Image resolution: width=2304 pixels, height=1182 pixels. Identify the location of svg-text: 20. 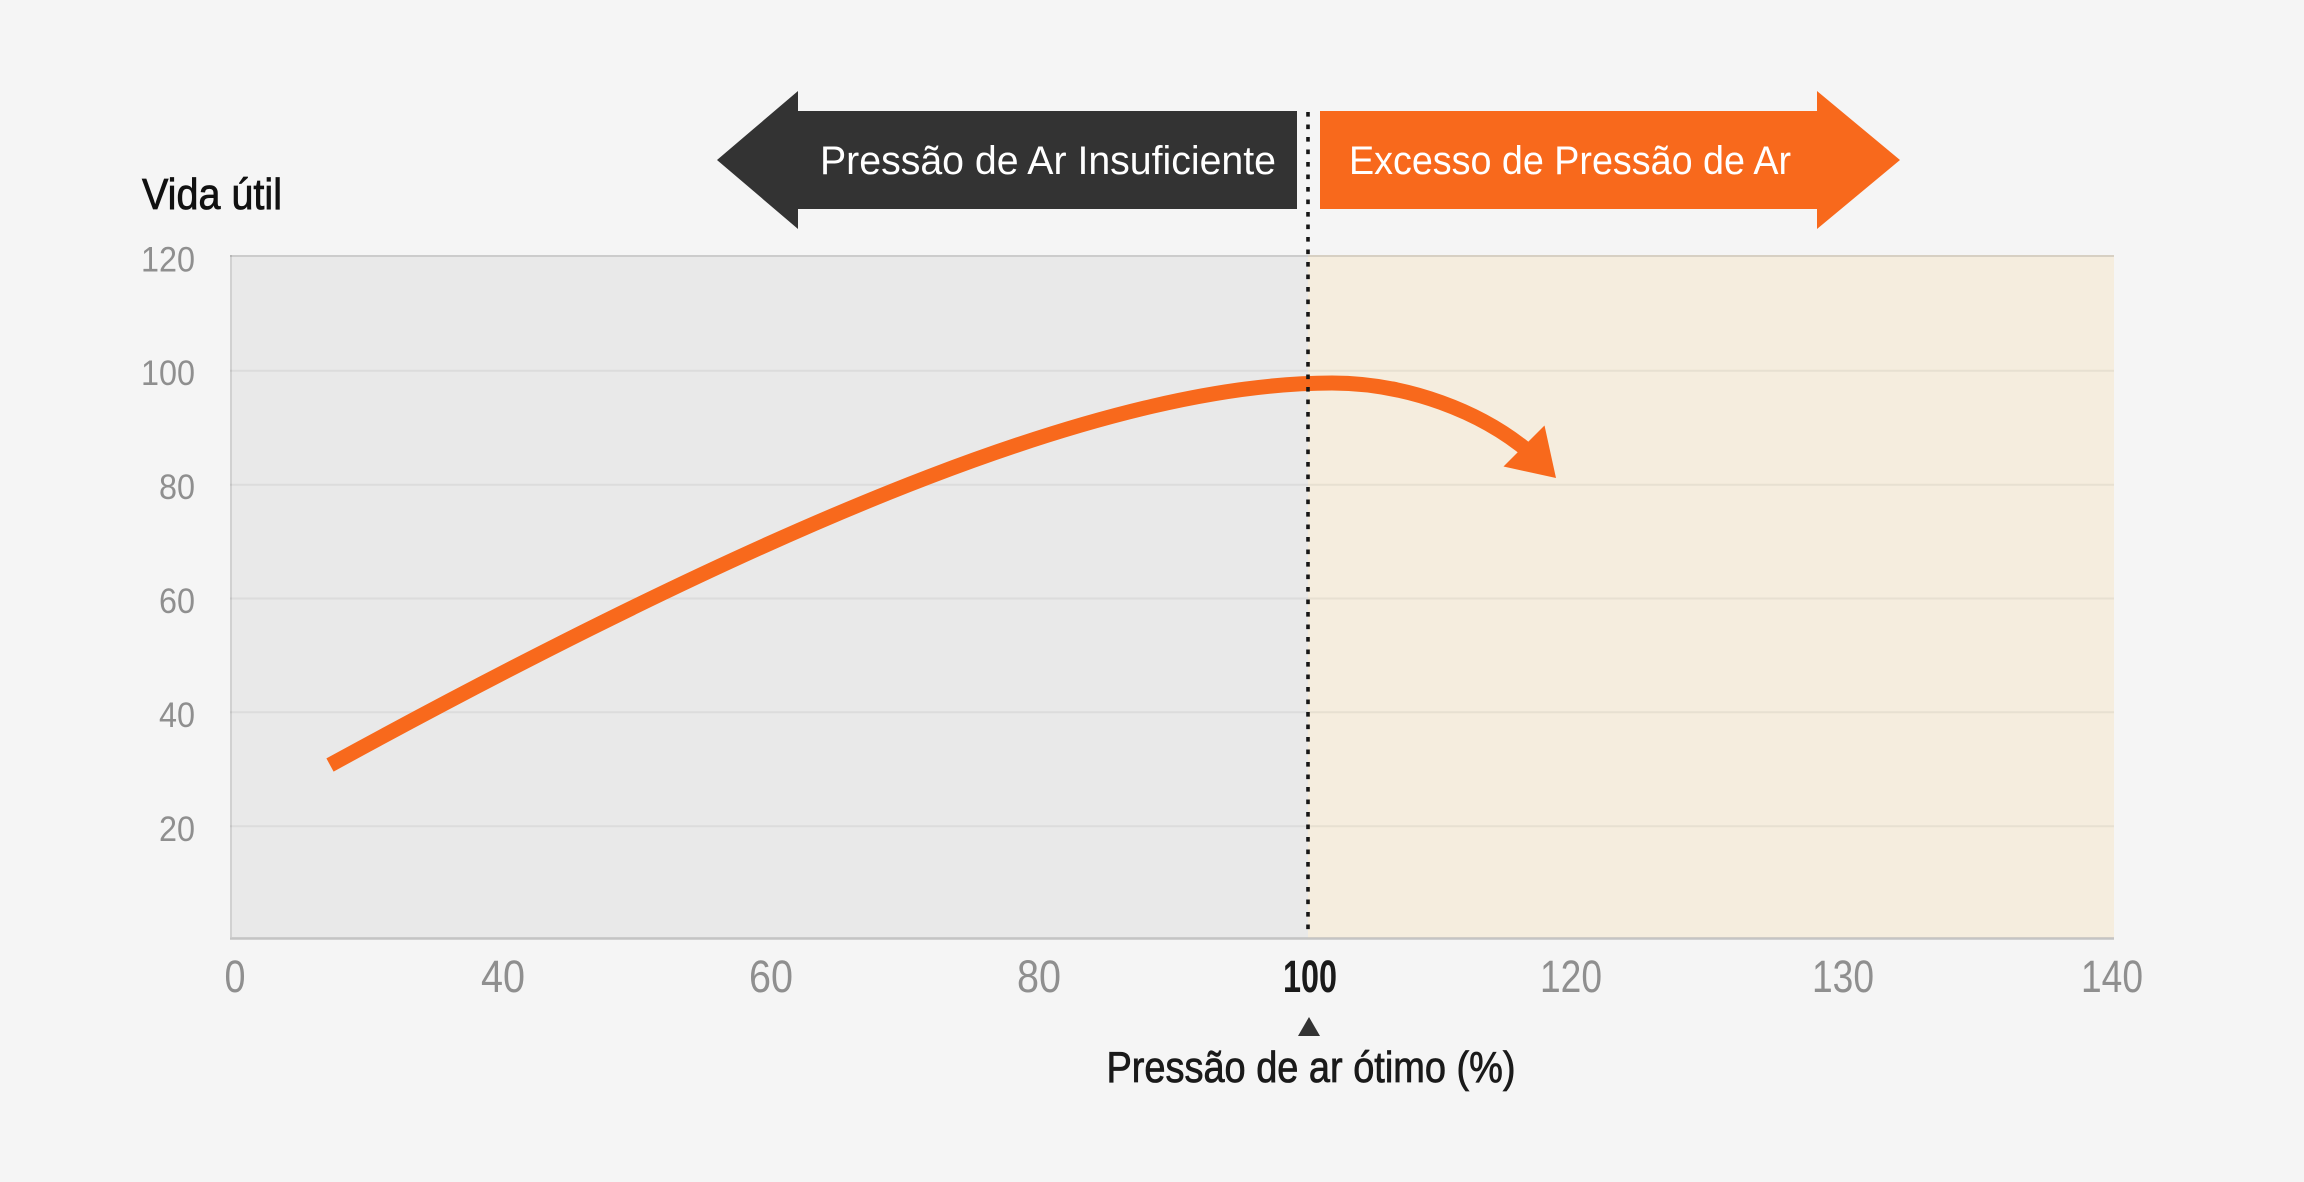
(177, 829).